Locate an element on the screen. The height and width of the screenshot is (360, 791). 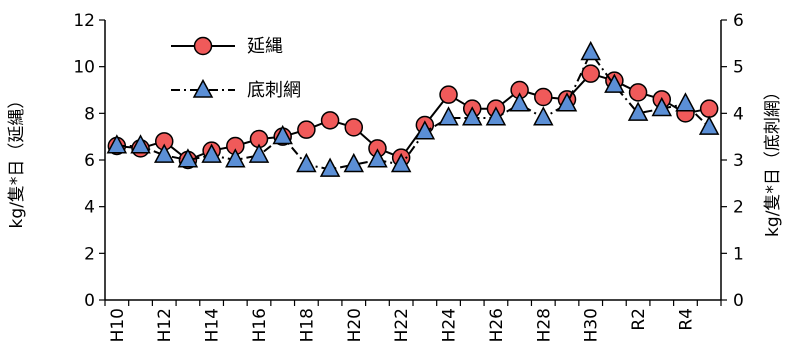
x-tick-label: H28 is located at coordinates (544, 325).